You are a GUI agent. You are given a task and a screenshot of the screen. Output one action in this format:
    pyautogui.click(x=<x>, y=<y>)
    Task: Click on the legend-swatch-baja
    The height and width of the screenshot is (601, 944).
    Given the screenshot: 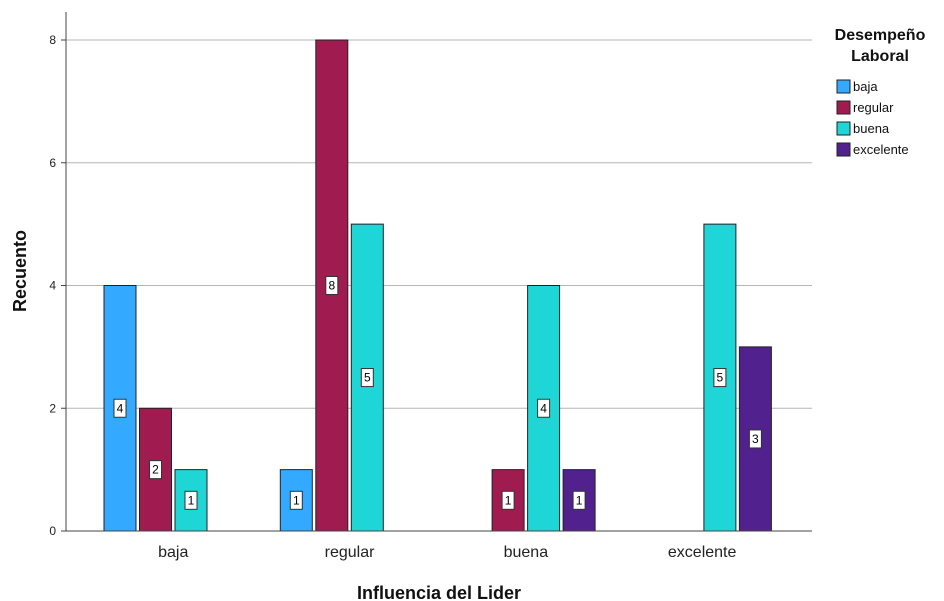 What is the action you would take?
    pyautogui.click(x=843, y=86)
    